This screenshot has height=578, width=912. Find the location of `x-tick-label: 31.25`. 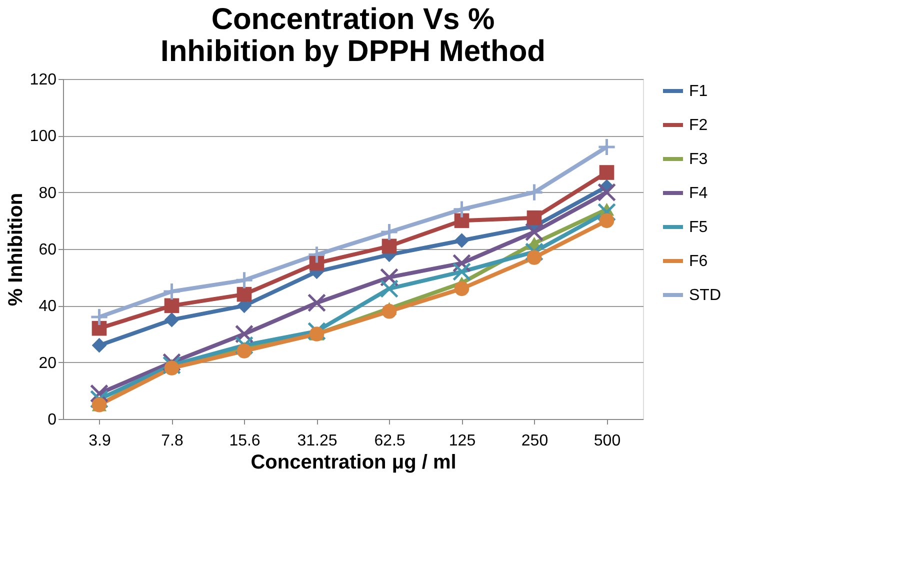

x-tick-label: 31.25 is located at coordinates (317, 441).